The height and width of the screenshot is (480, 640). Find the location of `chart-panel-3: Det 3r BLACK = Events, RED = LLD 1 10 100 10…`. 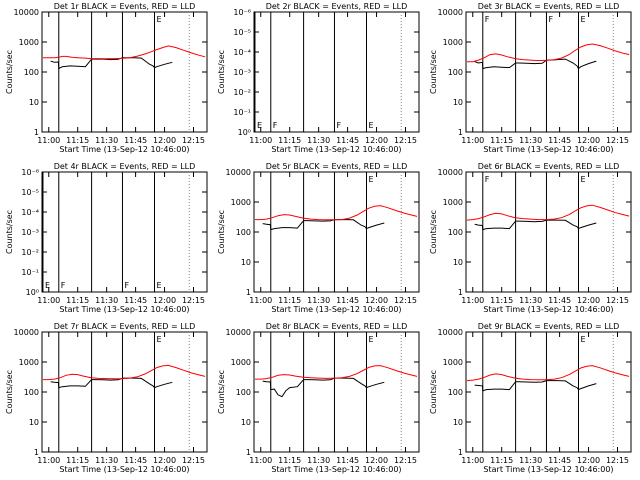

chart-panel-3: Det 3r BLACK = Events, RED = LLD 1 10 100 10… is located at coordinates (530, 78).